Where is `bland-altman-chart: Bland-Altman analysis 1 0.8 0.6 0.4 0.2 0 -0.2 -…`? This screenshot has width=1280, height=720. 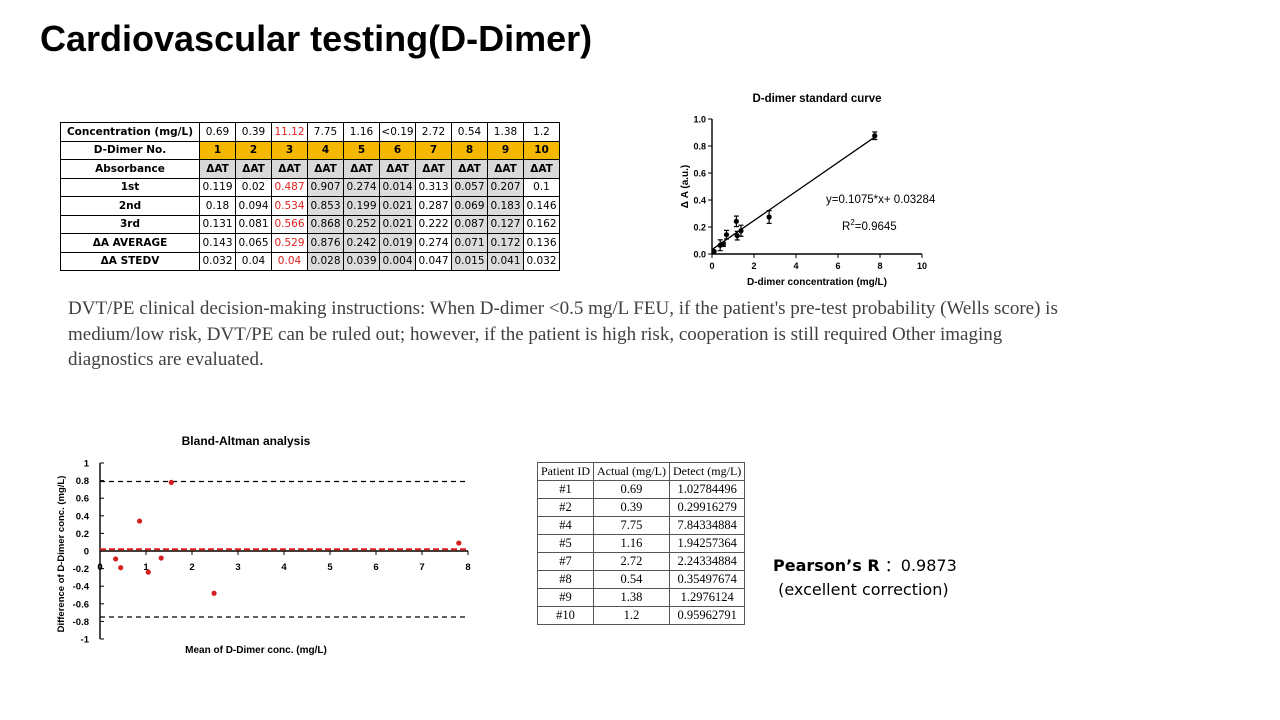
bland-altman-chart: Bland-Altman analysis 1 0.8 0.6 0.4 0.2 0 -0.2 -… is located at coordinates (263, 545).